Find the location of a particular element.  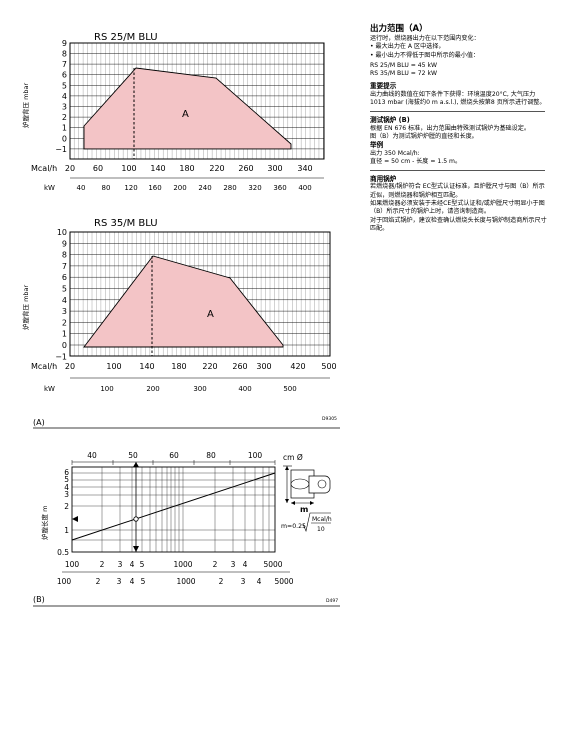

svg-text: 120 is located at coordinates (130, 188).